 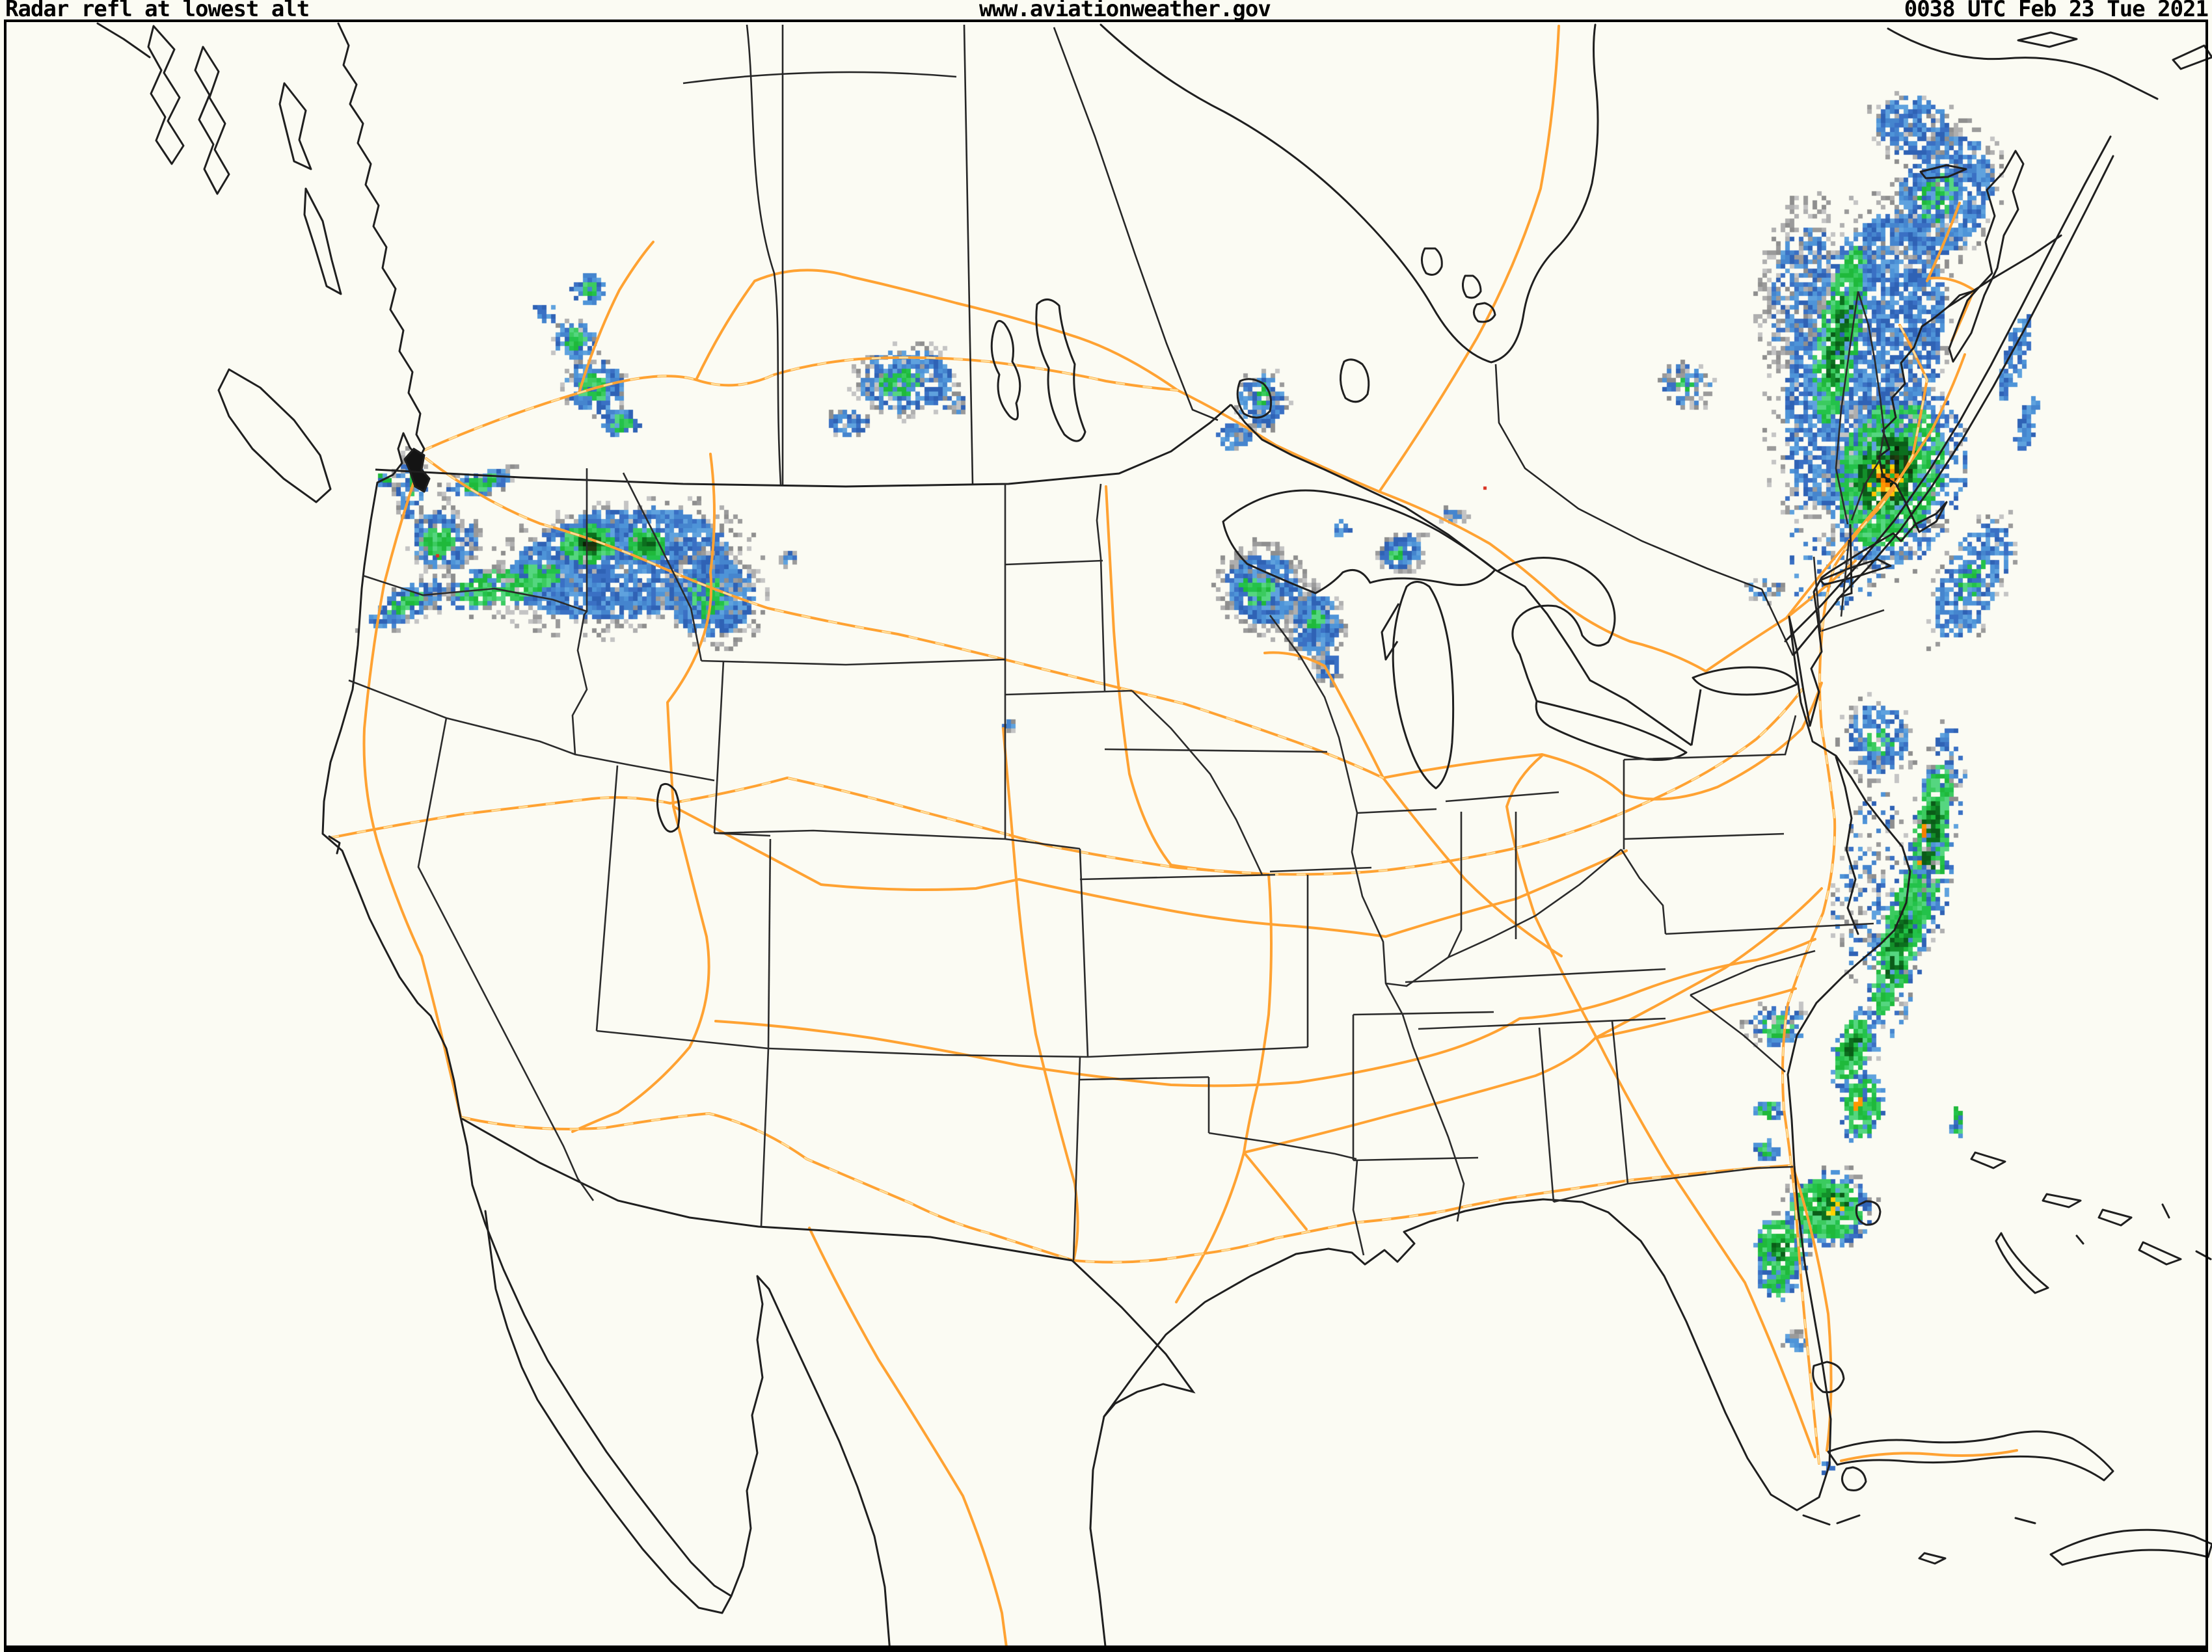 I want to click on border-rio-grande, so click(x=1134, y=1338).